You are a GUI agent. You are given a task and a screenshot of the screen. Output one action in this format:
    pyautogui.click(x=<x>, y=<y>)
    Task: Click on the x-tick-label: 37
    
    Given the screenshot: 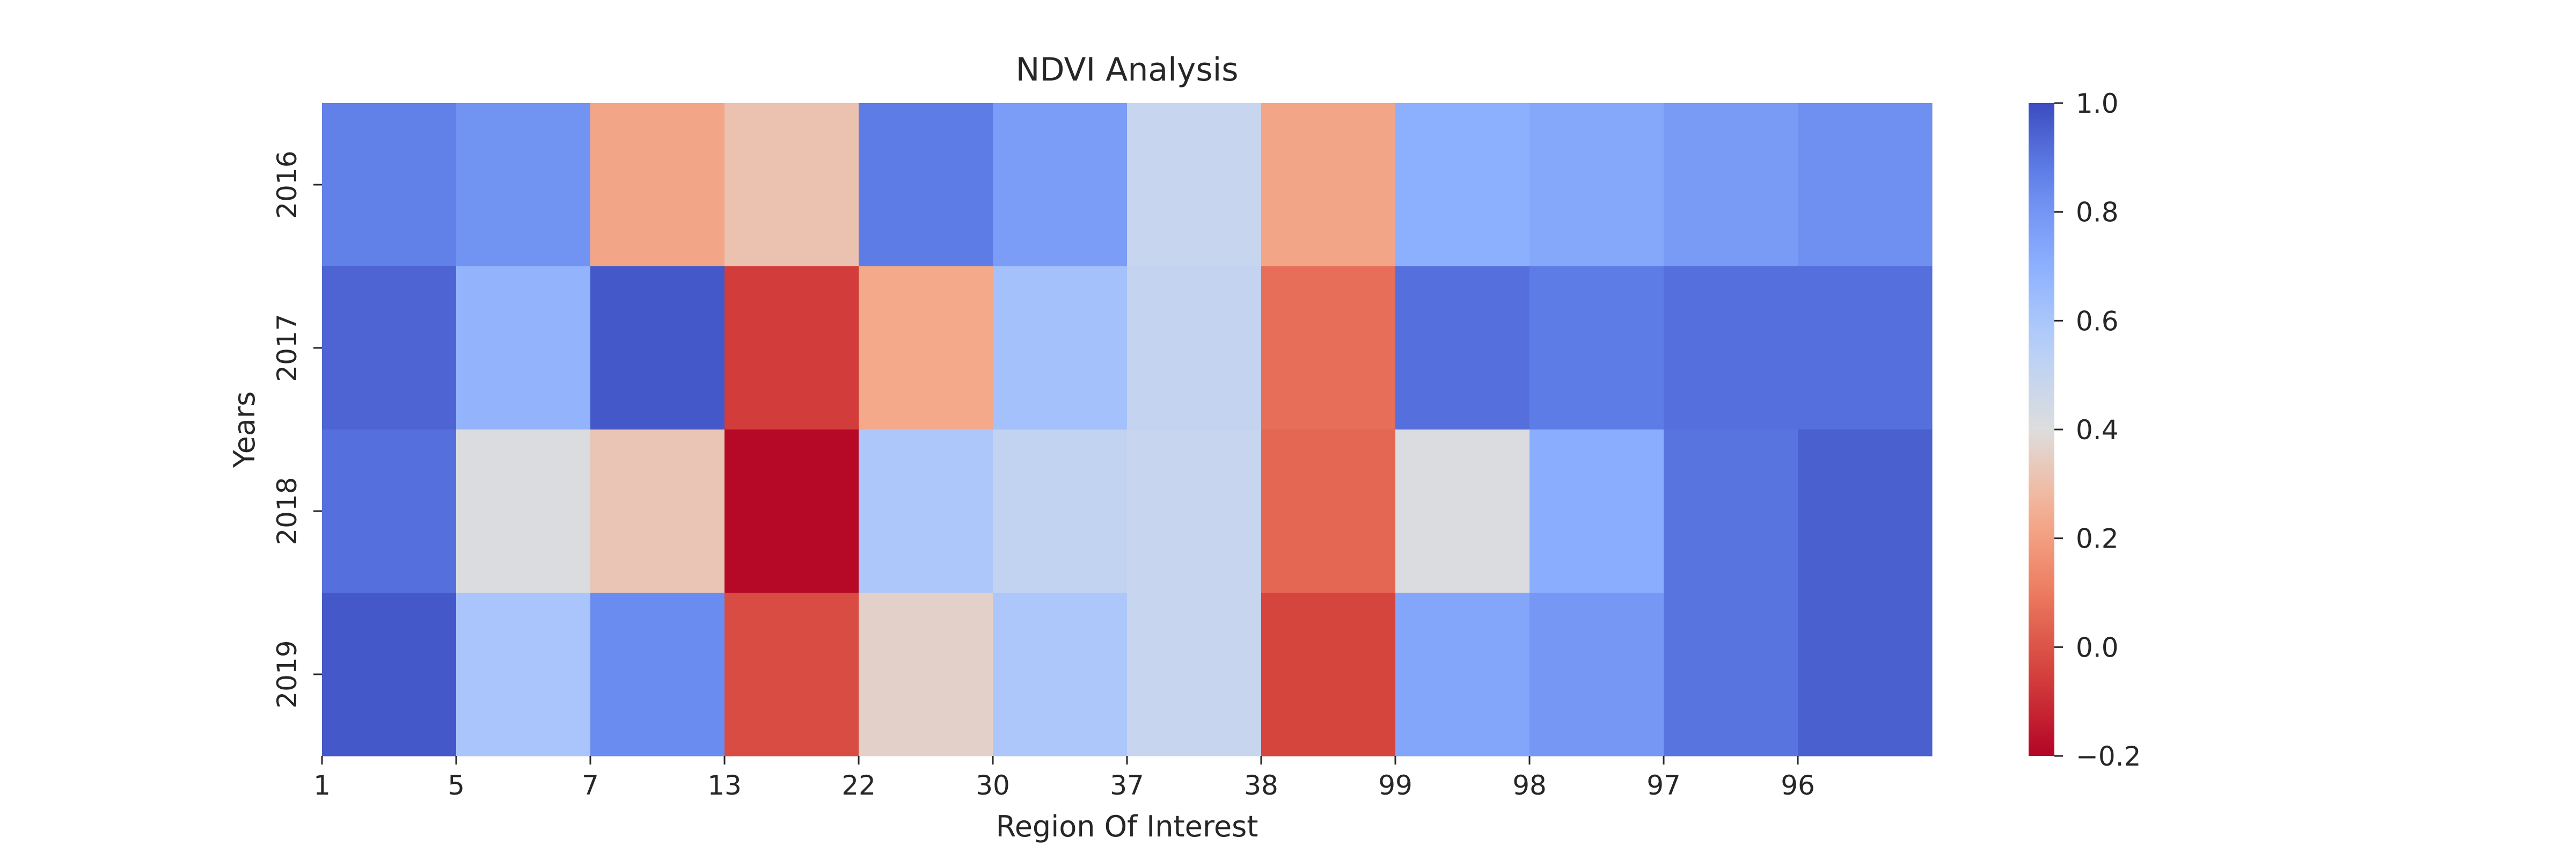 What is the action you would take?
    pyautogui.click(x=1127, y=785)
    